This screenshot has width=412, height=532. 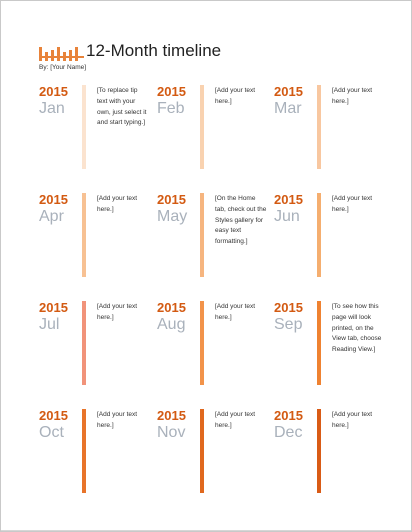 I want to click on month-label: Jun, so click(x=287, y=216).